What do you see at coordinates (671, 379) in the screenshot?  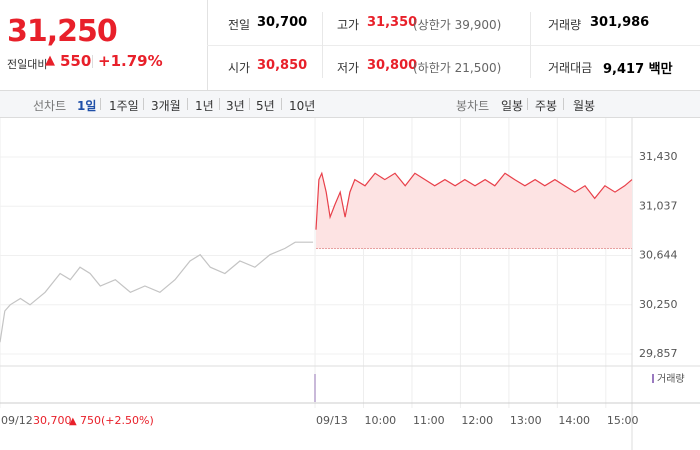 I see `legend-label: 거래량` at bounding box center [671, 379].